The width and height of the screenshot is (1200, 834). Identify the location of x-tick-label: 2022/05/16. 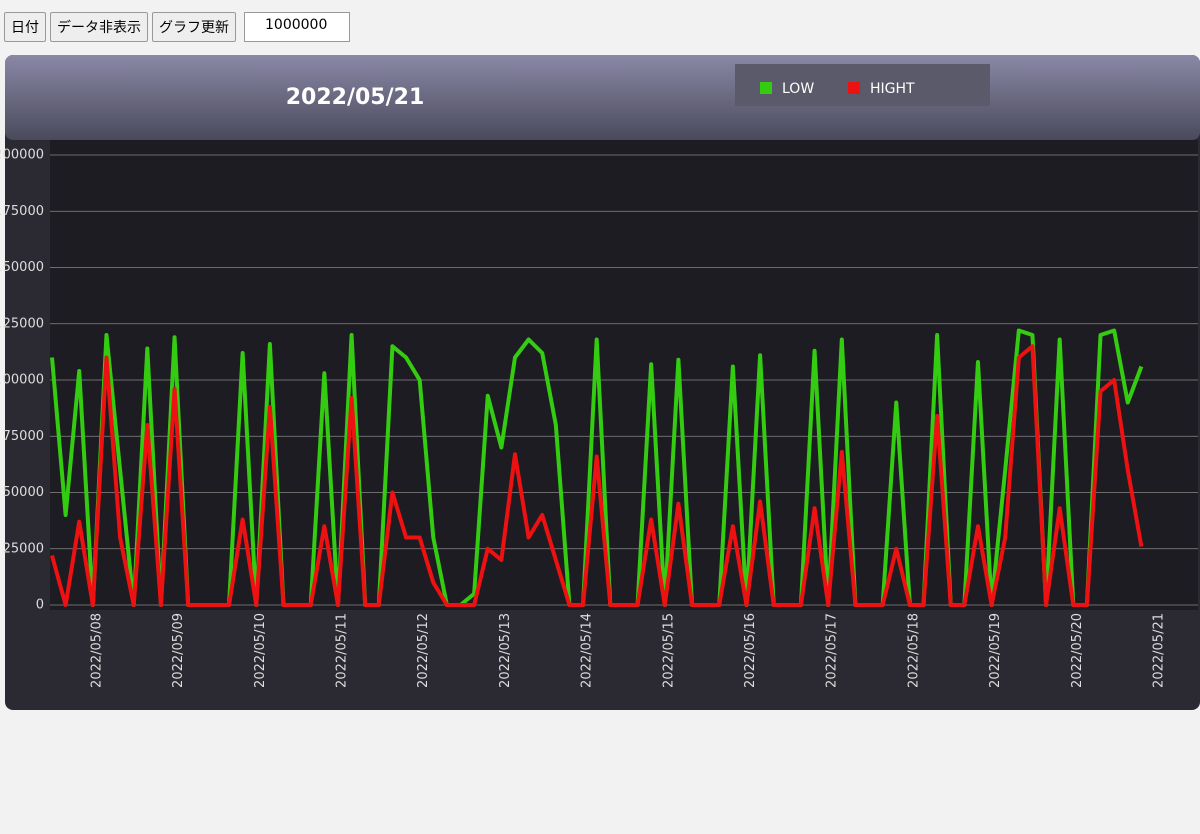
(750, 650).